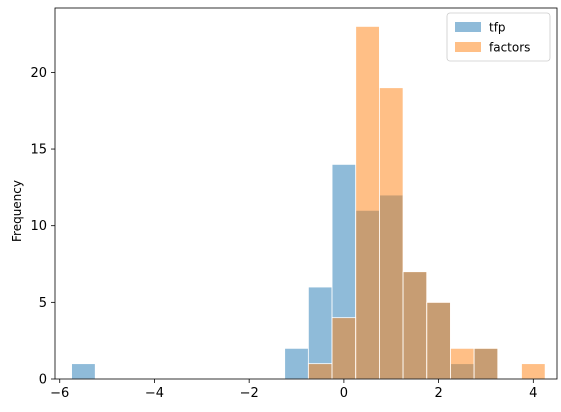  What do you see at coordinates (43, 380) in the screenshot?
I see `y-tick-label: 0` at bounding box center [43, 380].